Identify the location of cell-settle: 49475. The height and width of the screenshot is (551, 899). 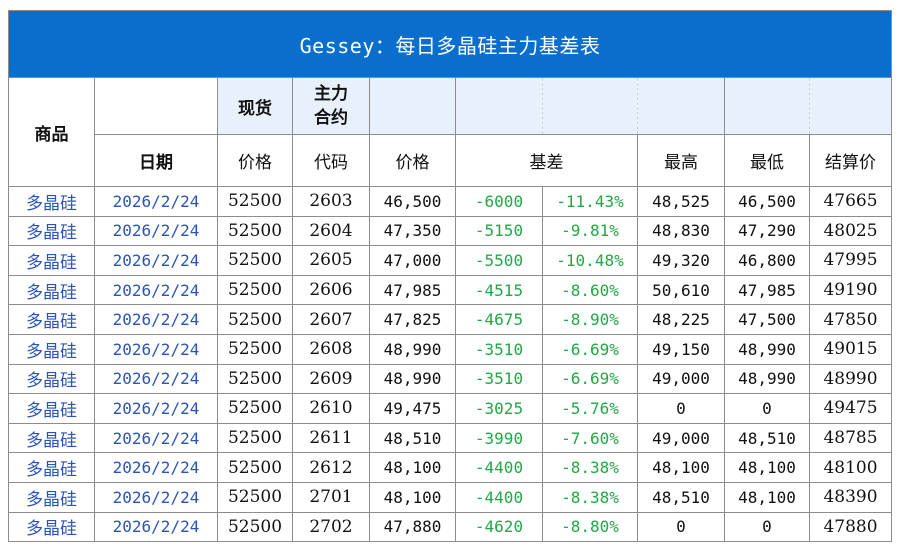
(850, 408).